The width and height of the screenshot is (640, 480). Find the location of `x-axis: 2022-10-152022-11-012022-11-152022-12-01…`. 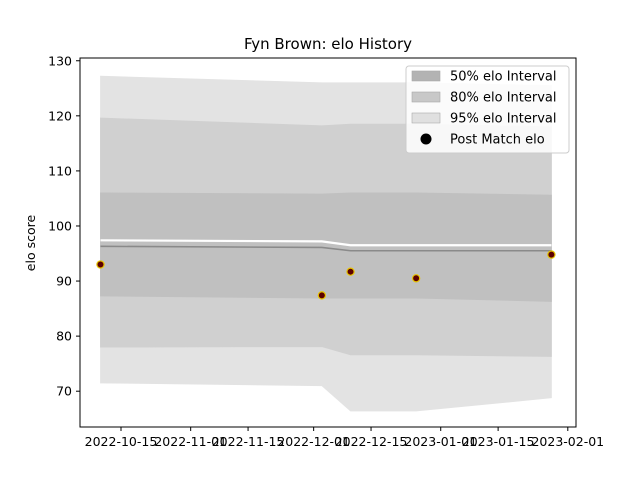

x-axis: 2022-10-152022-11-012022-11-152022-12-01… is located at coordinates (344, 438).